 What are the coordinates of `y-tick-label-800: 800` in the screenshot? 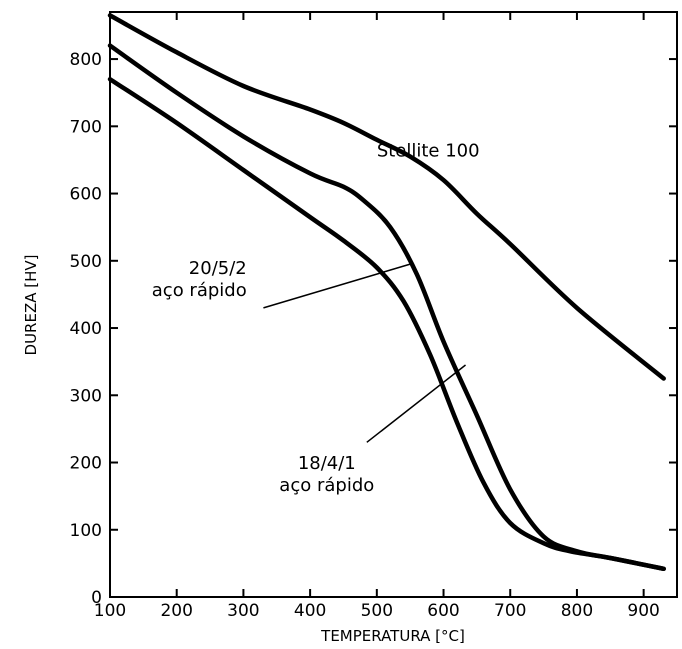 It's located at (86, 60).